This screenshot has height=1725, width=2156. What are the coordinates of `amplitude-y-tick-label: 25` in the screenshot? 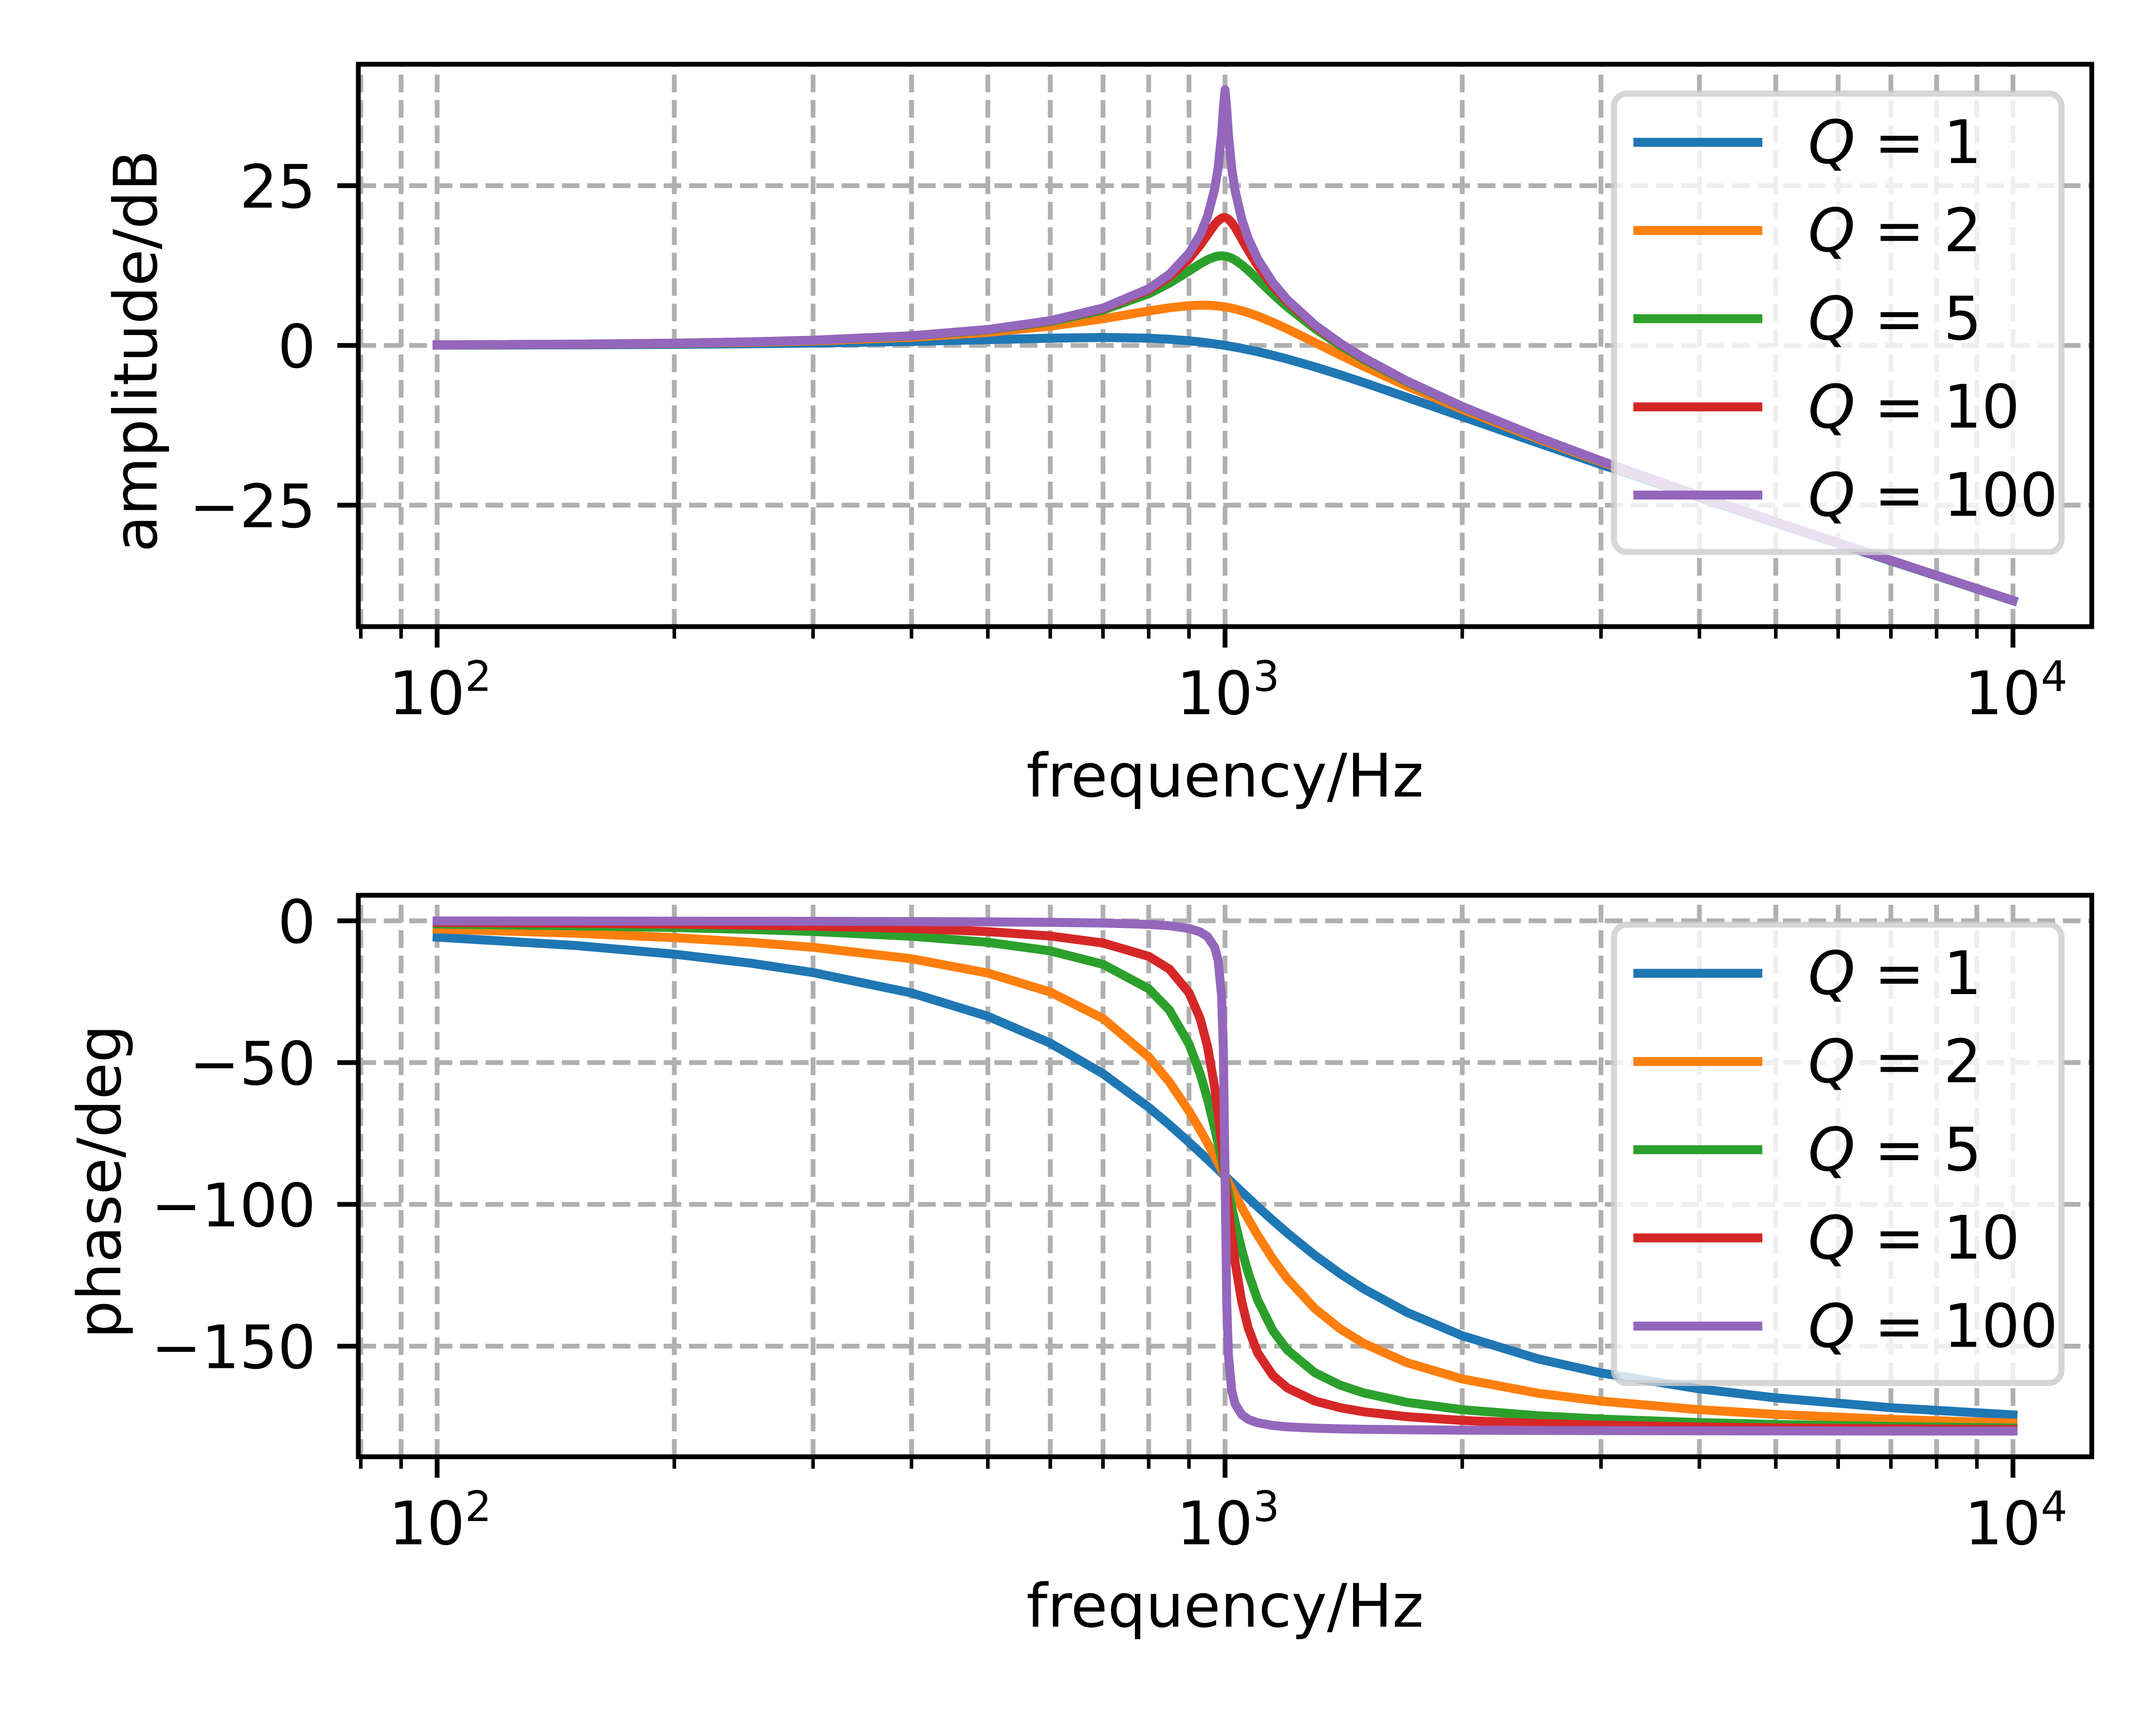 It's located at (278, 187).